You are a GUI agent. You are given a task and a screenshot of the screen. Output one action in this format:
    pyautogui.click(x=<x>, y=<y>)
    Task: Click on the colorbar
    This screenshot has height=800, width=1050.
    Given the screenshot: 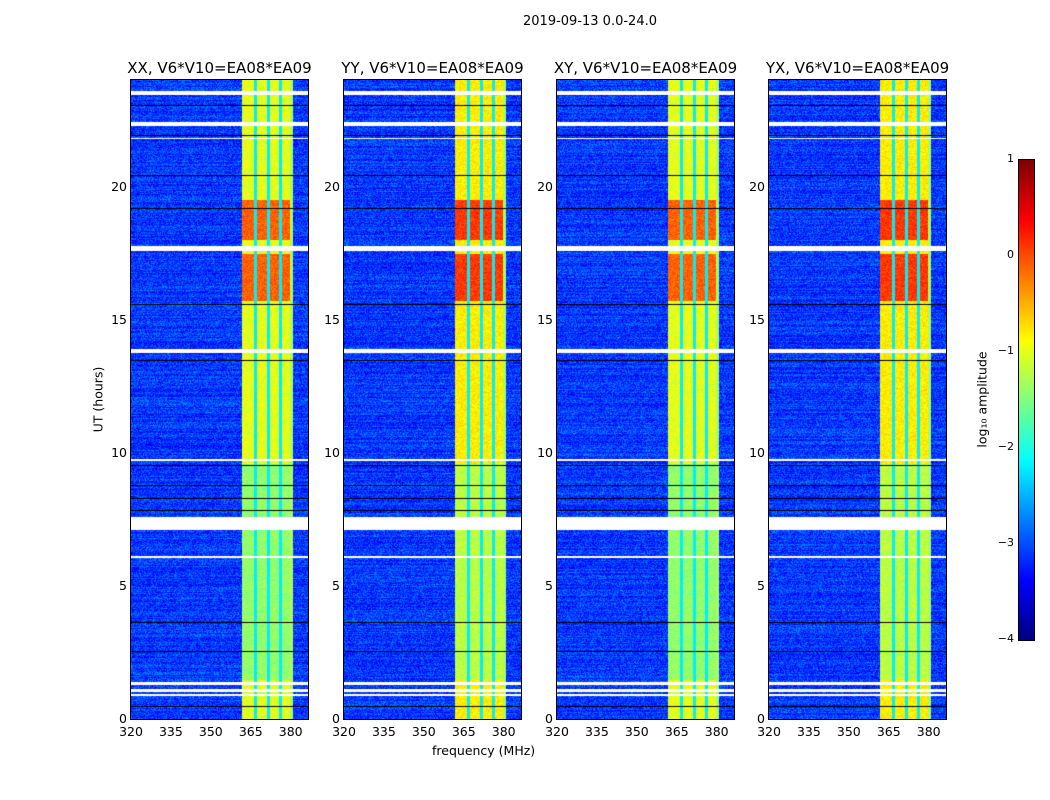 What is the action you would take?
    pyautogui.click(x=1026, y=400)
    